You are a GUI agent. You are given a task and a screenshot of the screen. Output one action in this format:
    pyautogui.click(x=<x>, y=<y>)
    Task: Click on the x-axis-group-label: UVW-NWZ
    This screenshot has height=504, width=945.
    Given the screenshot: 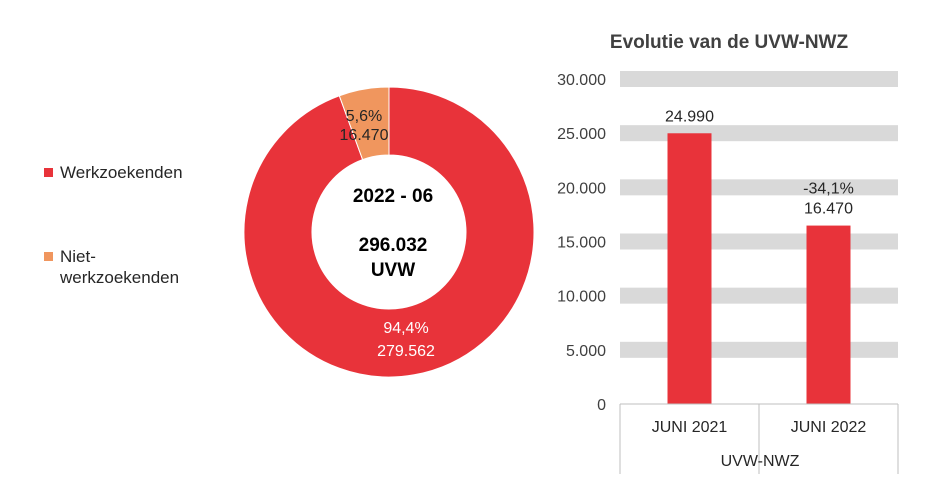 What is the action you would take?
    pyautogui.click(x=760, y=461)
    